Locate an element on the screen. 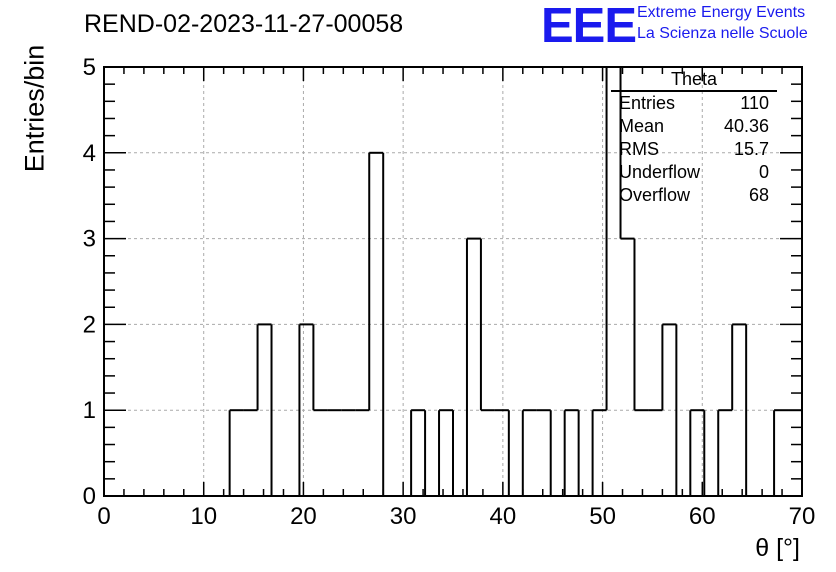 Image resolution: width=836 pixels, height=572 pixels. stats-label: Entries is located at coordinates (647, 103).